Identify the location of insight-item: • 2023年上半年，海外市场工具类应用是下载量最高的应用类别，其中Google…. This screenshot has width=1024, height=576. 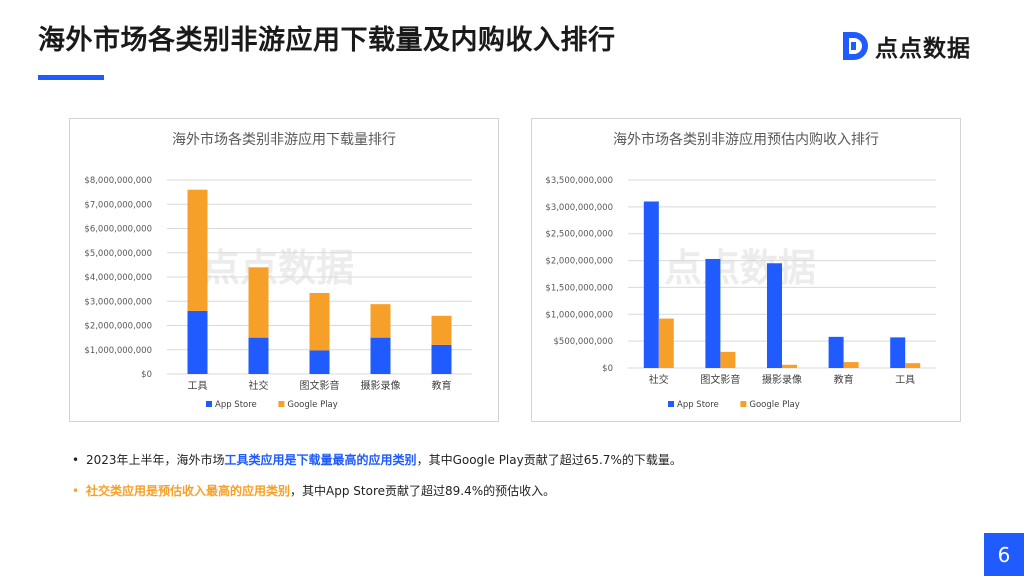
(377, 460).